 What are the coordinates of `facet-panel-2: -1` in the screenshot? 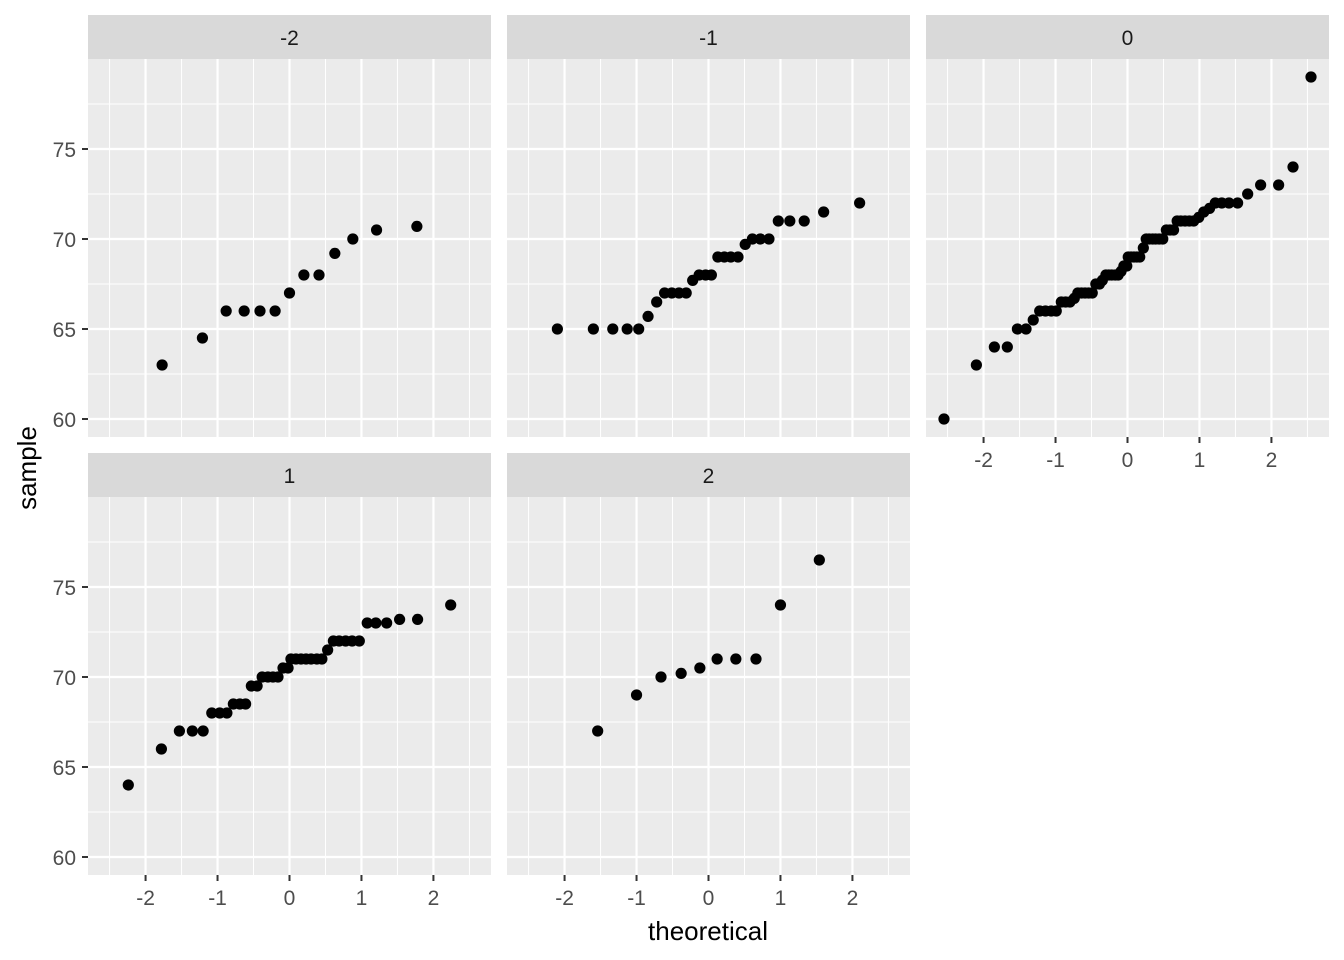 It's located at (708, 226).